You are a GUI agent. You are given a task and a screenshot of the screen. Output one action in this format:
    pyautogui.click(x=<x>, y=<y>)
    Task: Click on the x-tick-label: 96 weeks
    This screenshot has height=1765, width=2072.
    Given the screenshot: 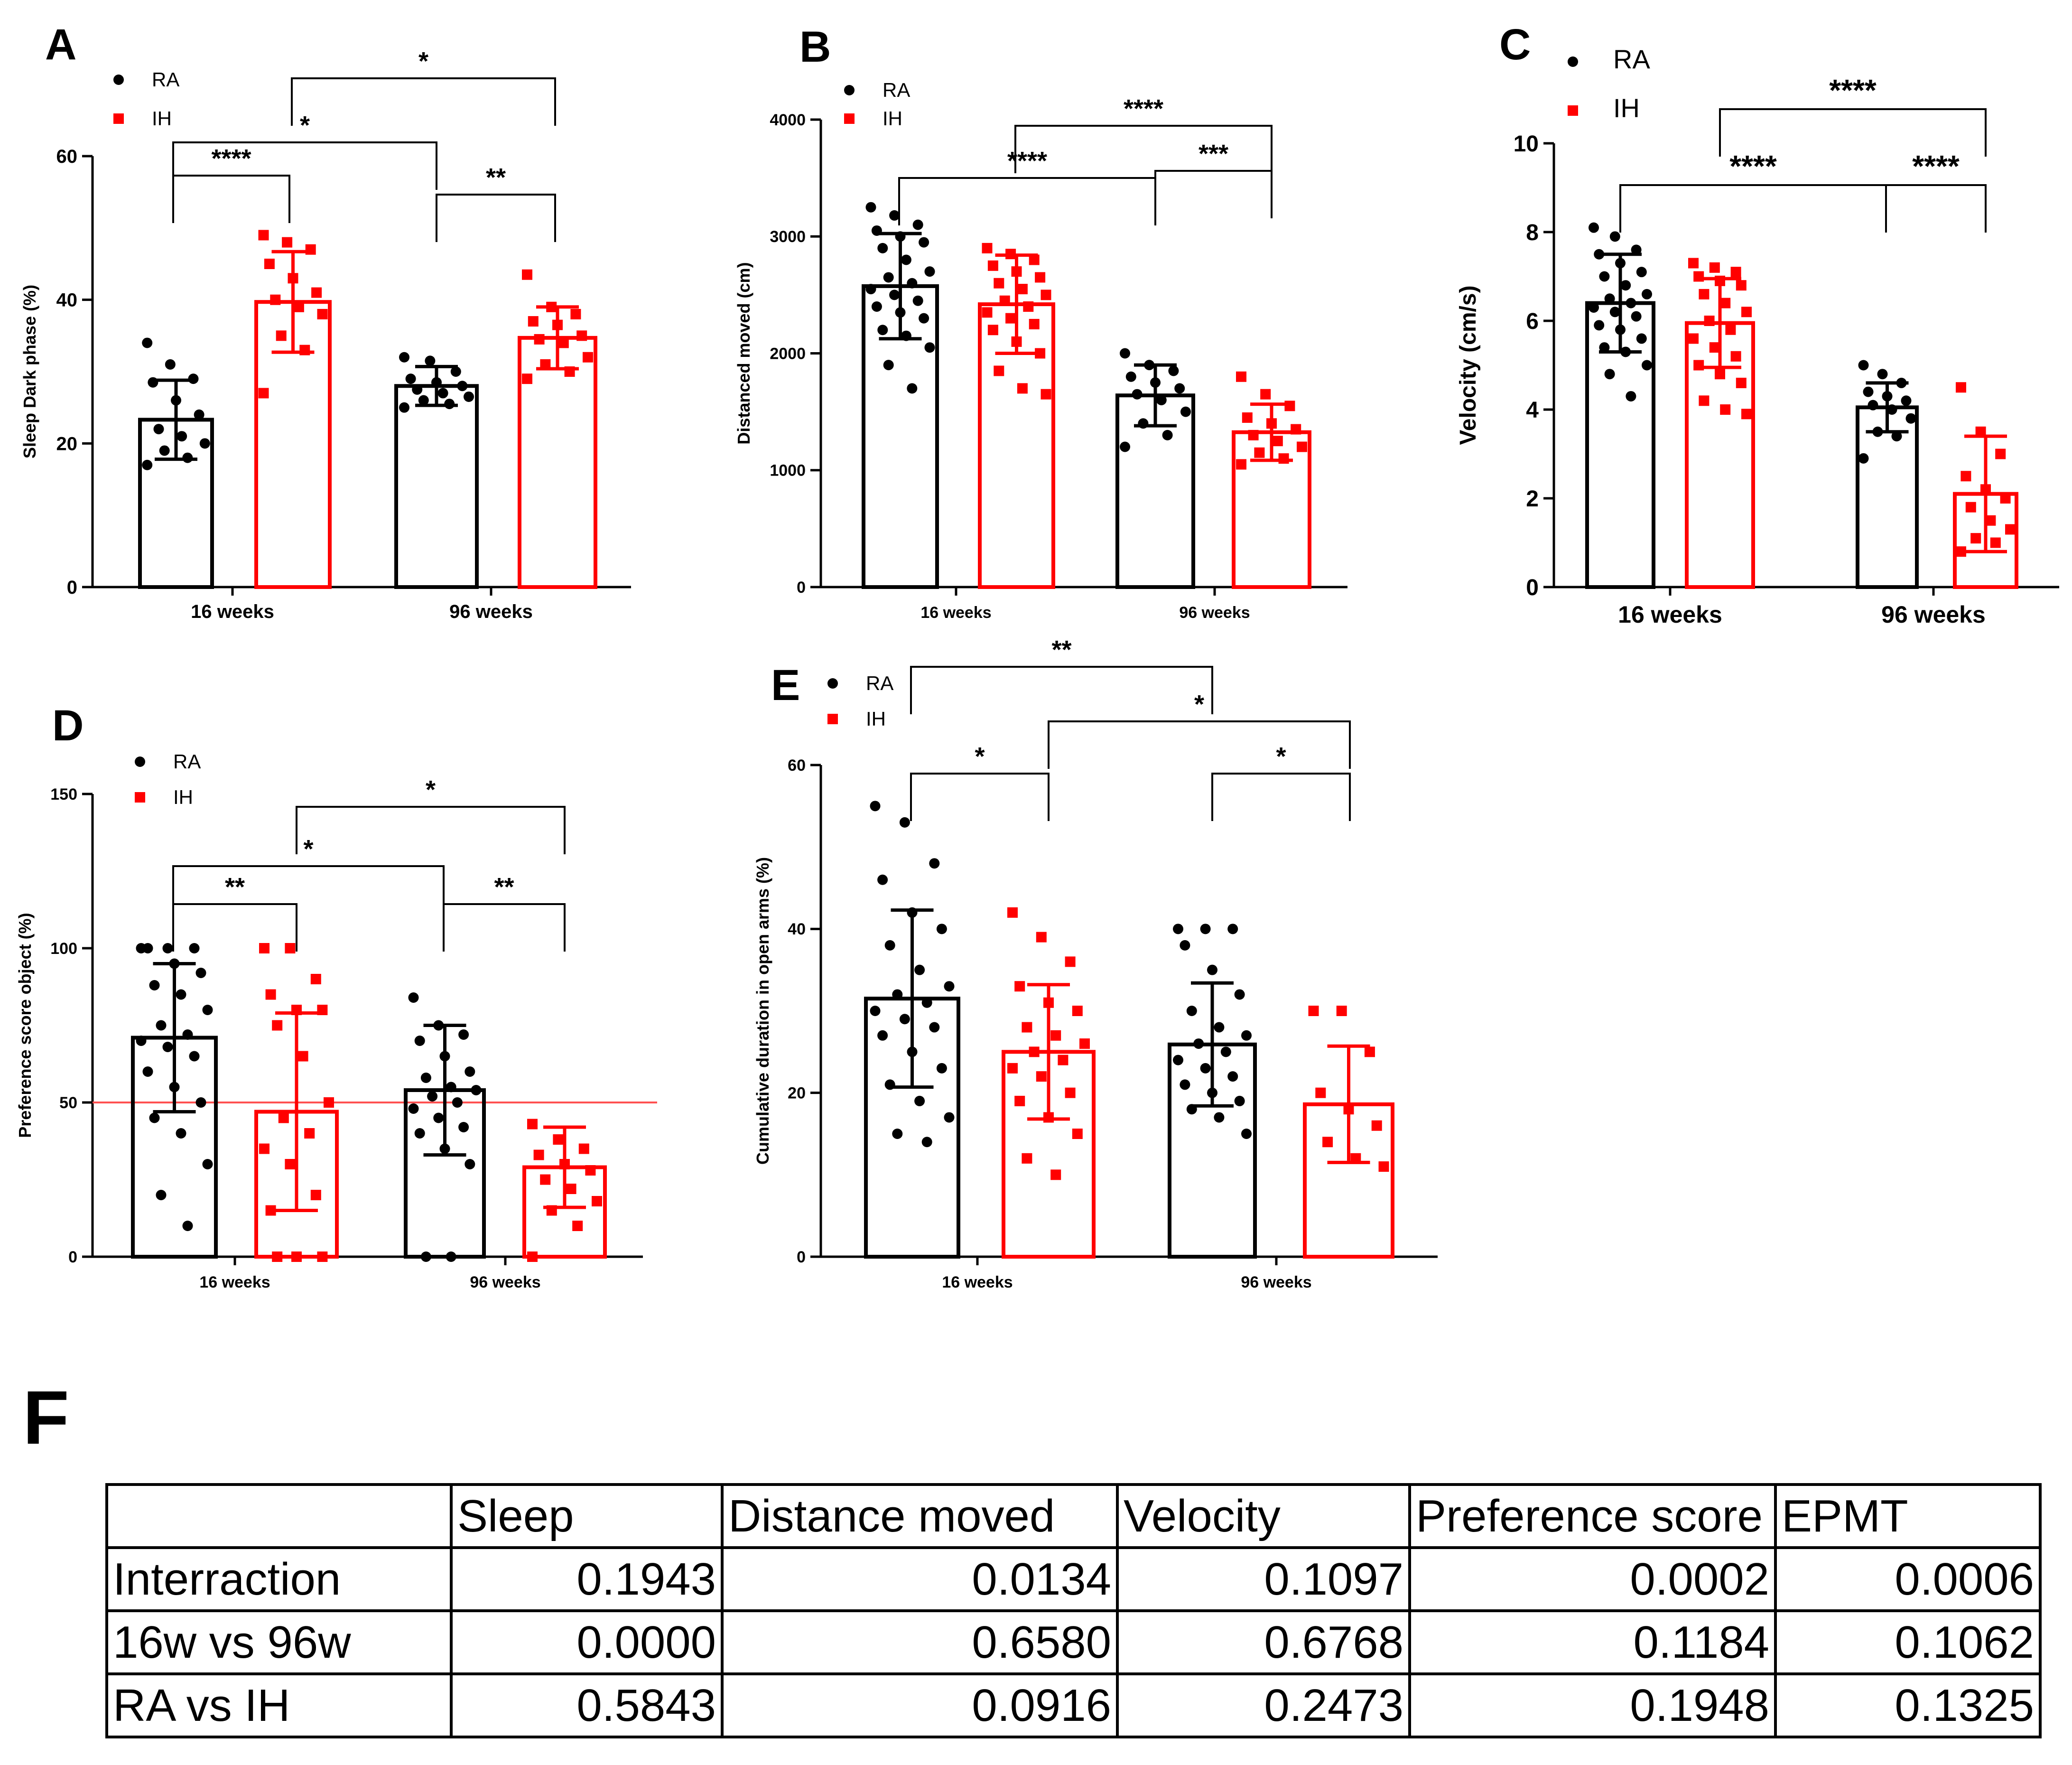 What is the action you would take?
    pyautogui.click(x=505, y=1282)
    